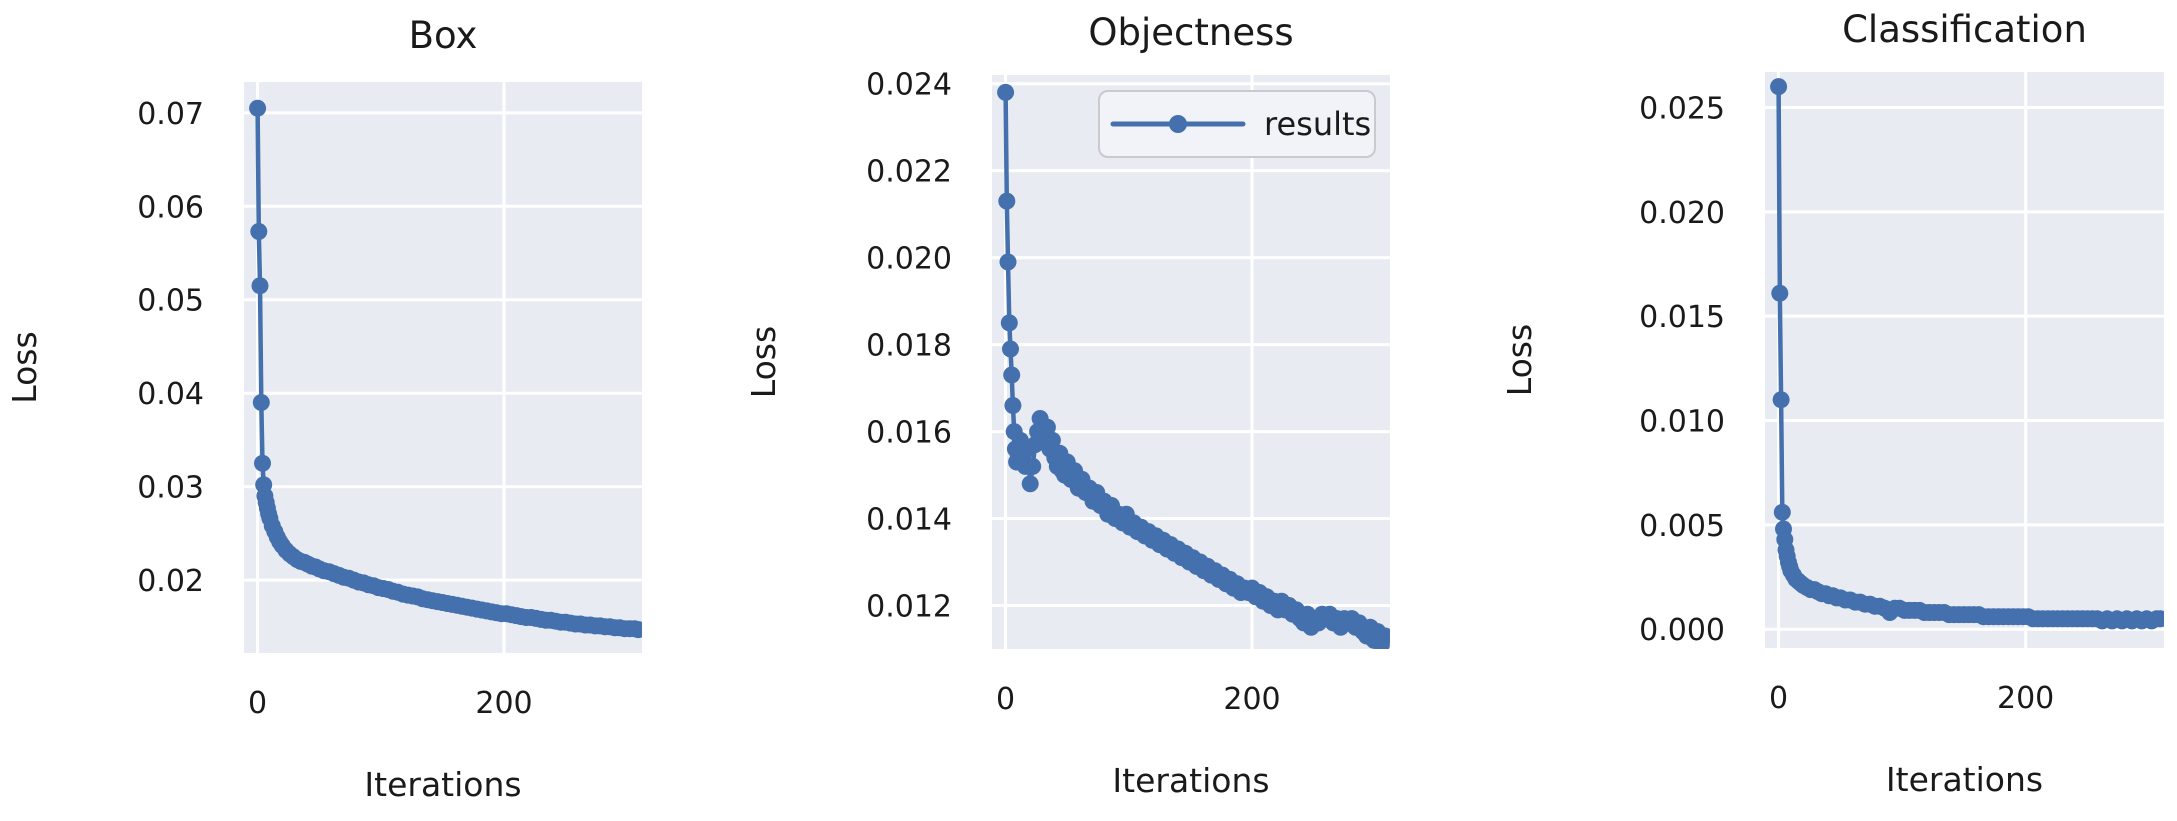 This screenshot has width=2177, height=821. What do you see at coordinates (1237, 124) in the screenshot?
I see `legend: results` at bounding box center [1237, 124].